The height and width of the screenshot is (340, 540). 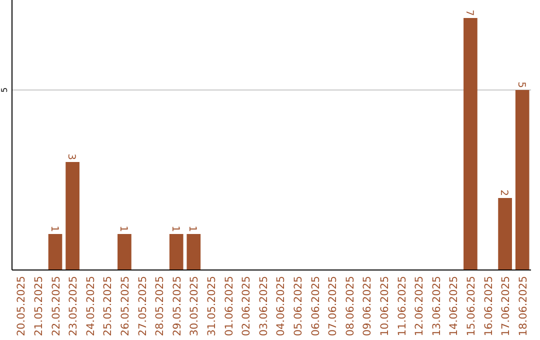 I want to click on data-label: 5, so click(x=520, y=85).